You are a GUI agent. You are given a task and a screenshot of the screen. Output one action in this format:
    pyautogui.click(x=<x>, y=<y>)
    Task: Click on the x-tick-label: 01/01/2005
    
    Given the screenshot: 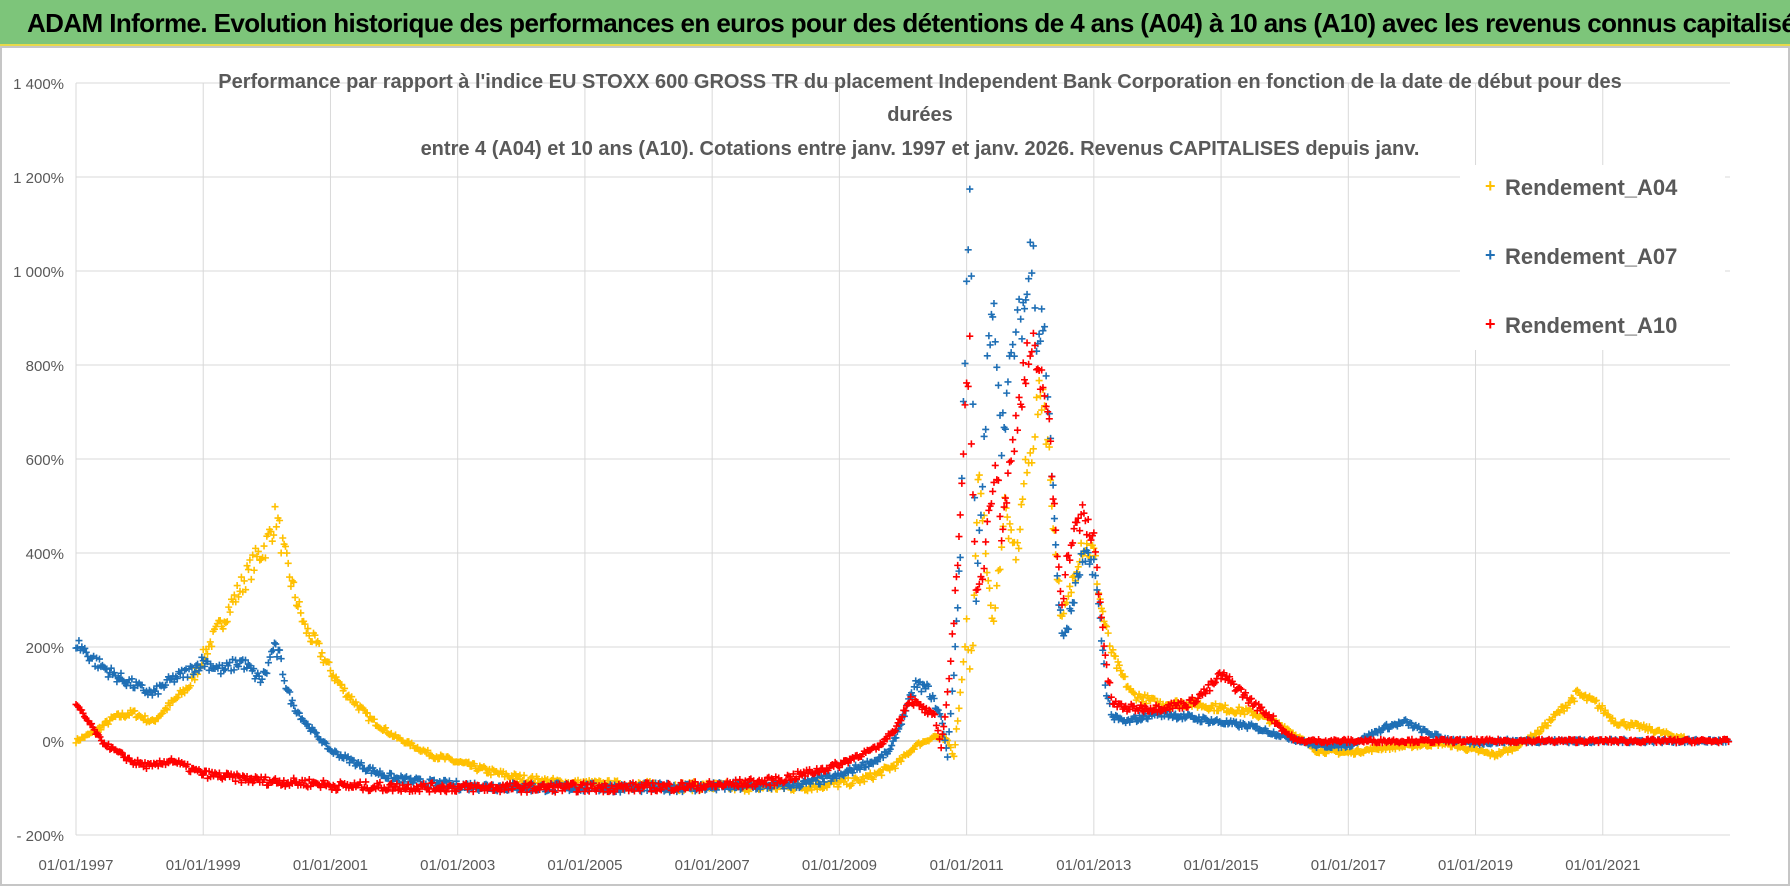 What is the action you would take?
    pyautogui.click(x=584, y=865)
    